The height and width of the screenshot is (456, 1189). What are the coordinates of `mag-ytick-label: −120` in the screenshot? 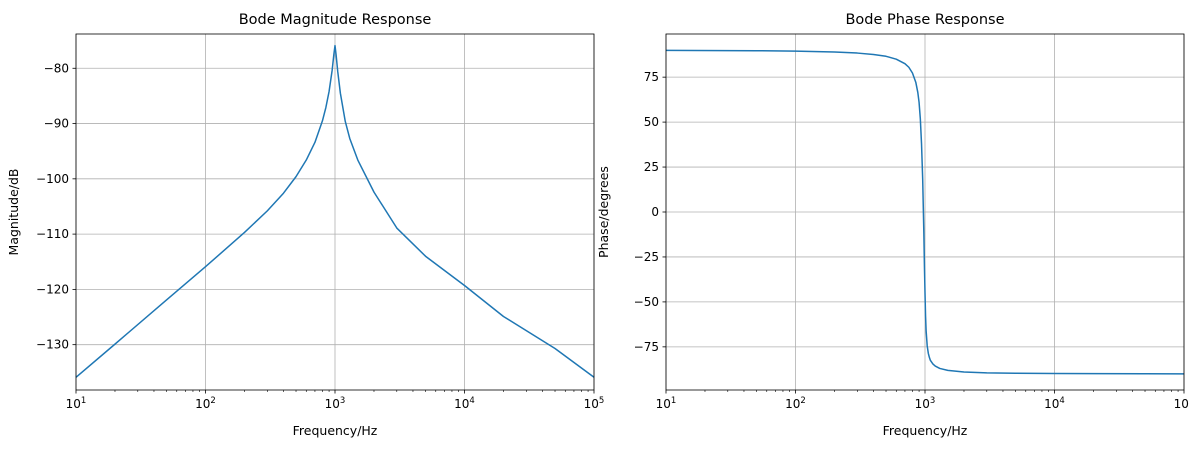 It's located at (52, 289).